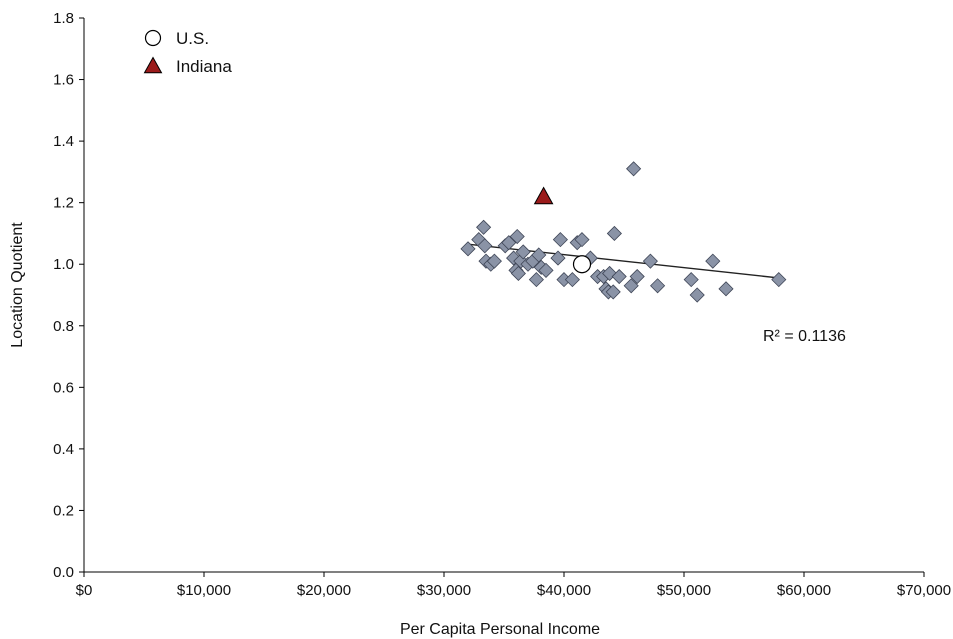  Describe the element at coordinates (63, 203) in the screenshot. I see `y-tick-label: 1.2` at that location.